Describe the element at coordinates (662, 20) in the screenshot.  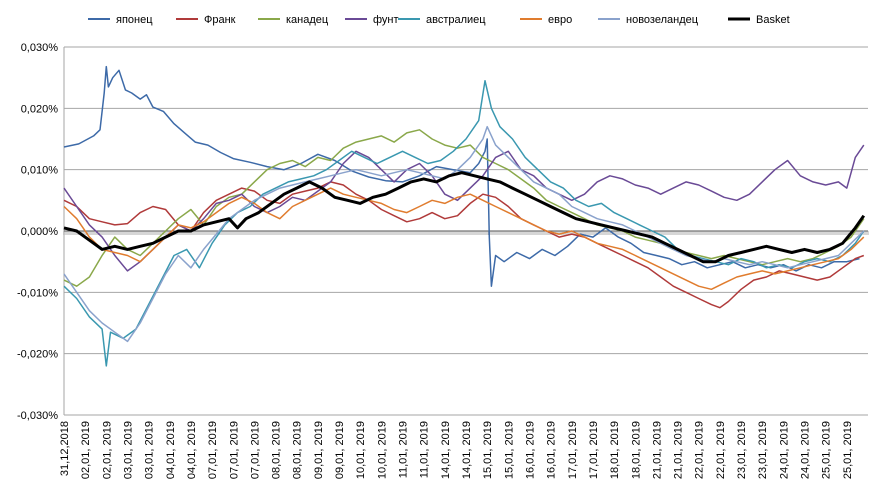
I see `legend-label: новозеландец` at that location.